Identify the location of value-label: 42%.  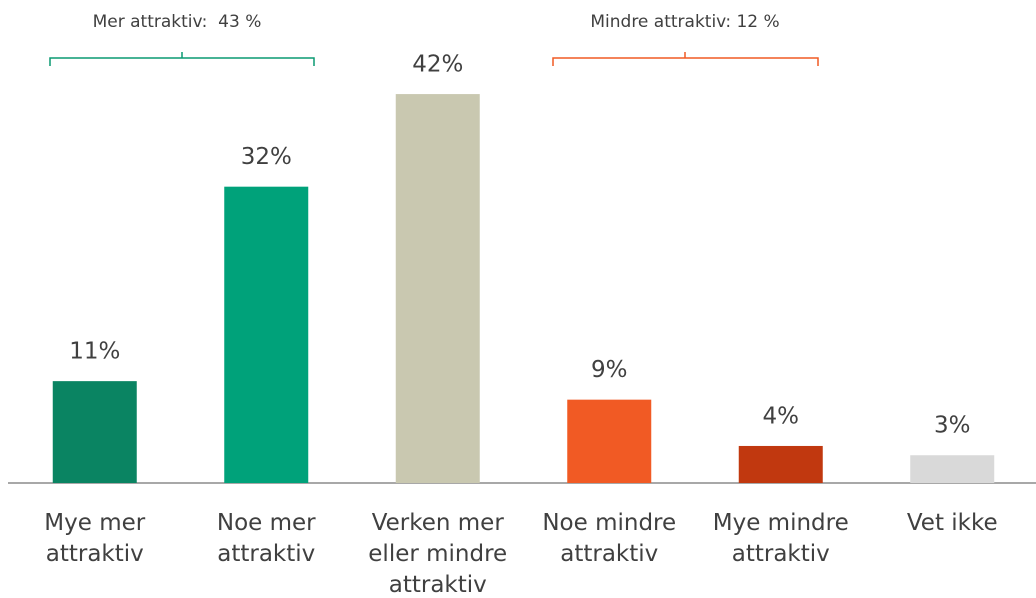
(437, 65).